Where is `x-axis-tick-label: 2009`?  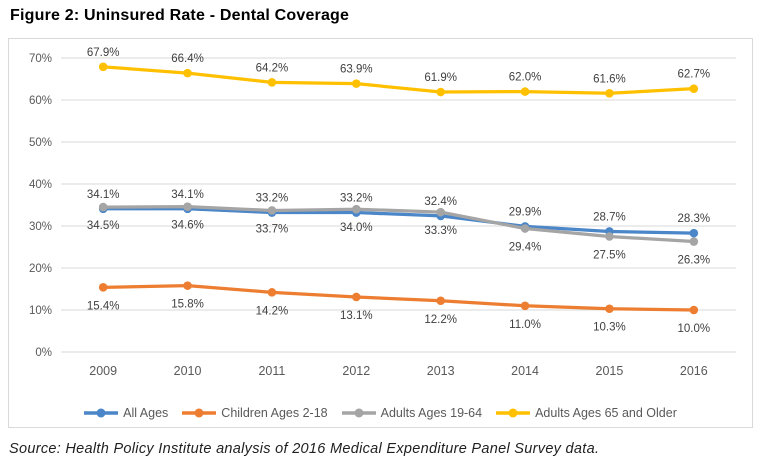 x-axis-tick-label: 2009 is located at coordinates (103, 371).